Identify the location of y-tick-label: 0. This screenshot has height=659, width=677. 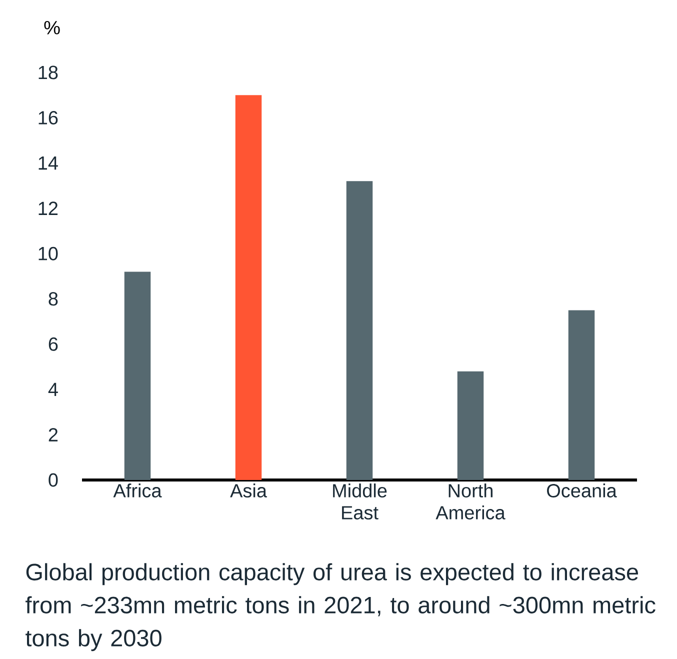
(53, 480).